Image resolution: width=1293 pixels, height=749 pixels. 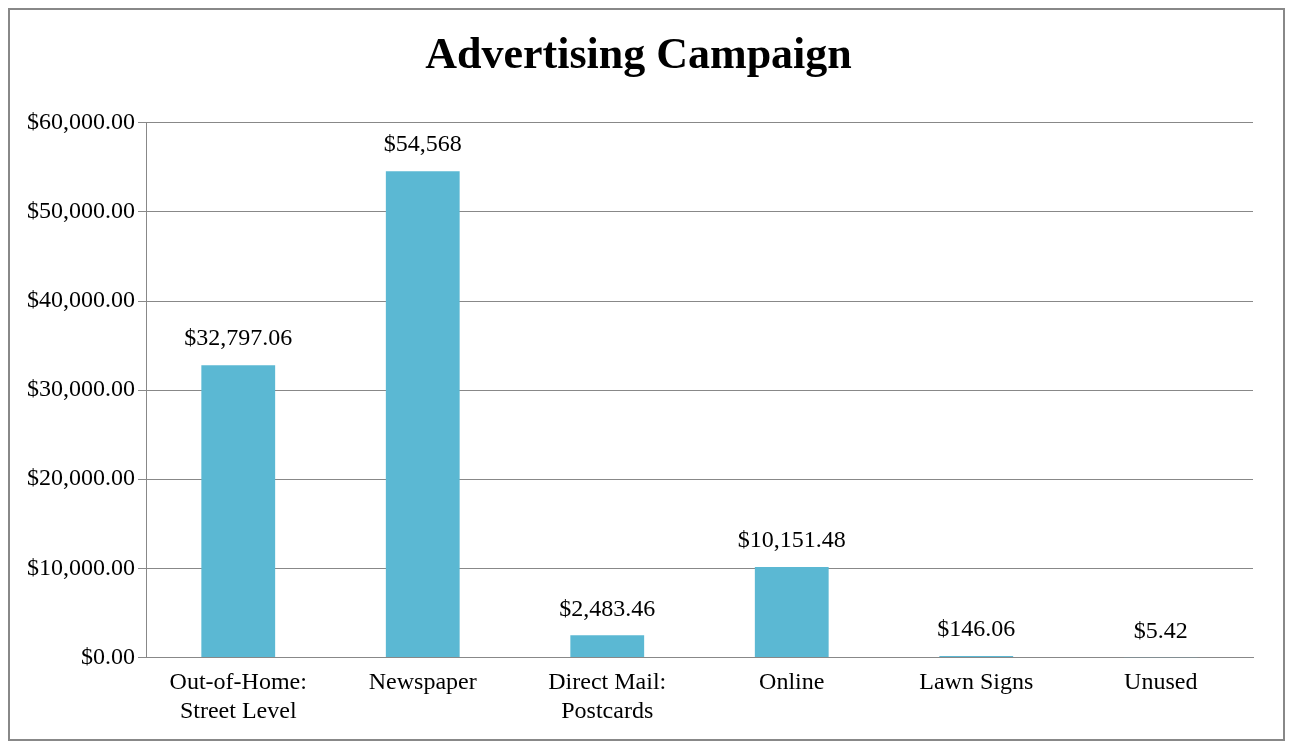 I want to click on data-label: $5.42, so click(x=1160, y=629).